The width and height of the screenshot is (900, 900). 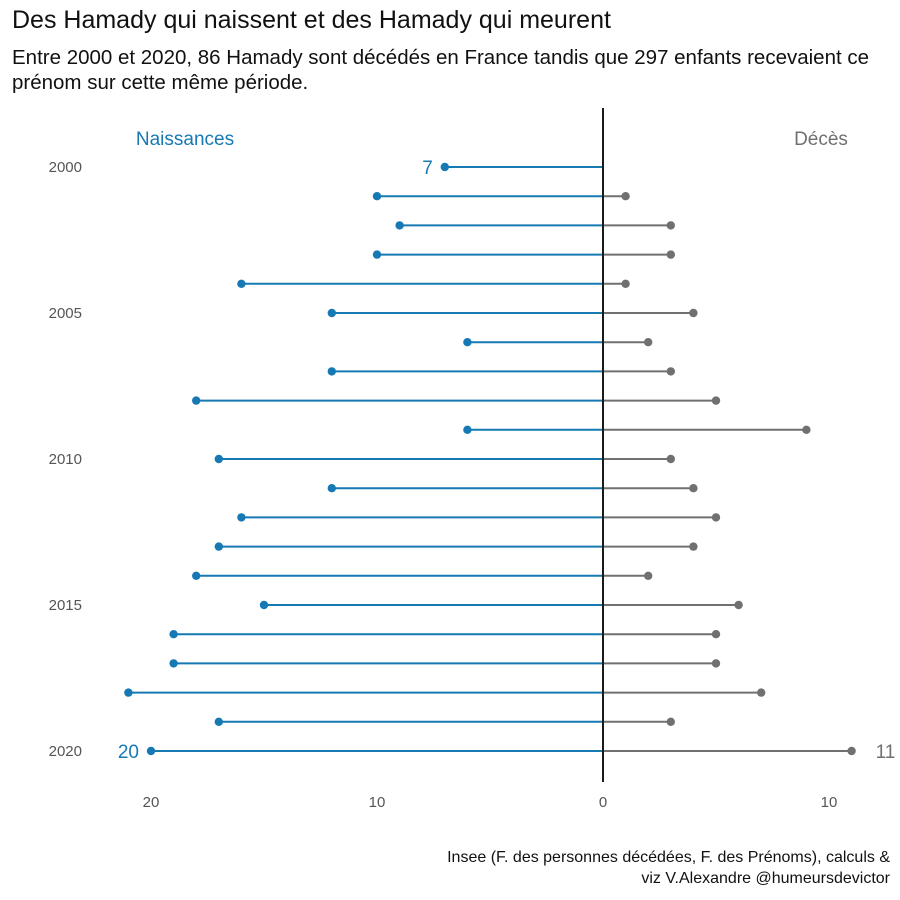 What do you see at coordinates (693, 546) in the screenshot?
I see `deaths-point-2013` at bounding box center [693, 546].